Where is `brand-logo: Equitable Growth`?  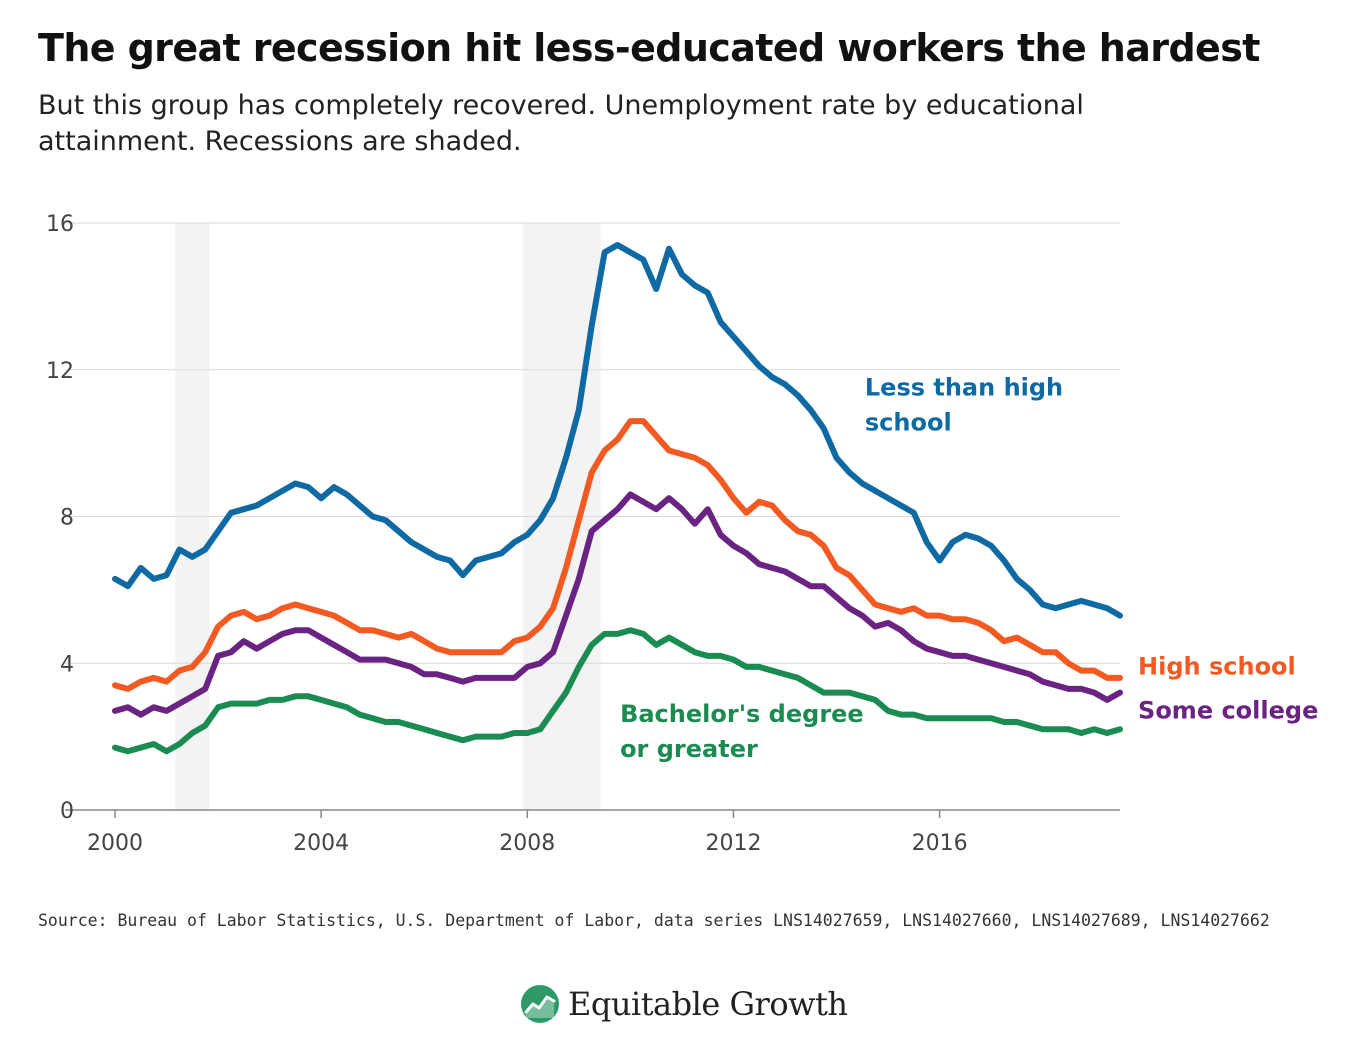 brand-logo: Equitable Growth is located at coordinates (684, 1004).